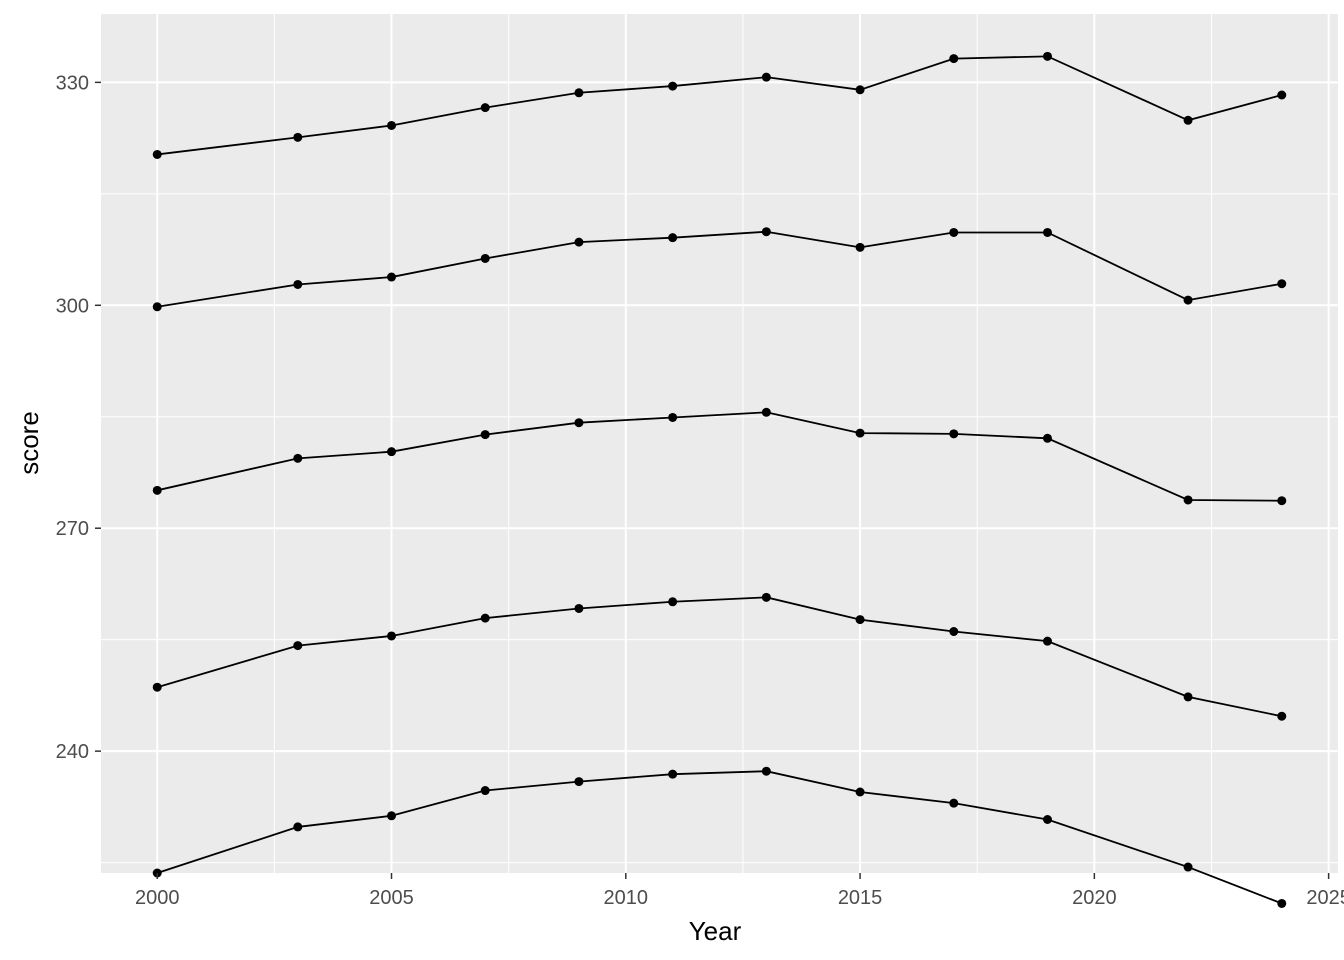 This screenshot has width=1344, height=960. What do you see at coordinates (29, 443) in the screenshot?
I see `y-axis-title: score` at bounding box center [29, 443].